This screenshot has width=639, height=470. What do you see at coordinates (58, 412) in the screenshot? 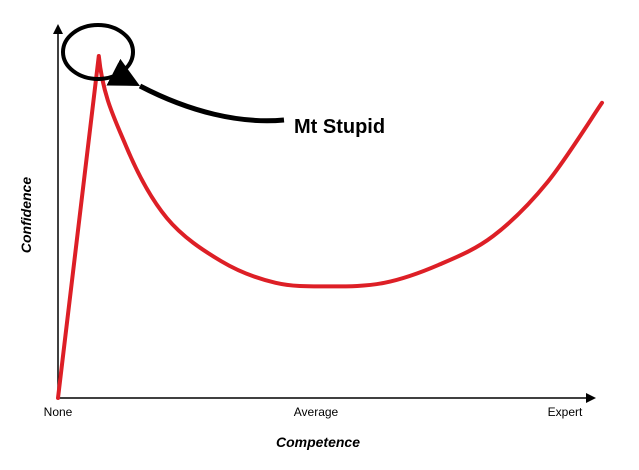
I see `x-tick-label-none: None` at bounding box center [58, 412].